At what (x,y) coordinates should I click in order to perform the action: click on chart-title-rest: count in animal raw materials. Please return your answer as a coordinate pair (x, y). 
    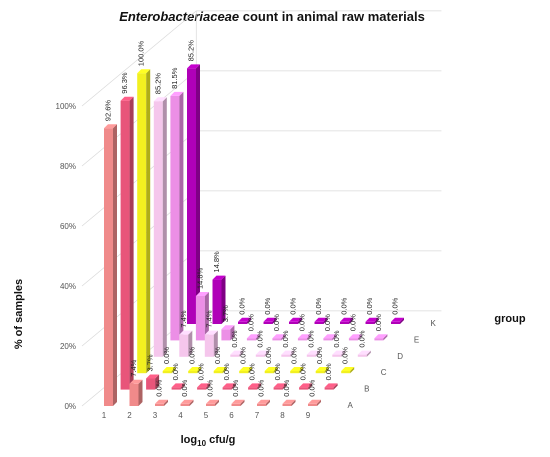
    Looking at the image, I should click on (332, 16).